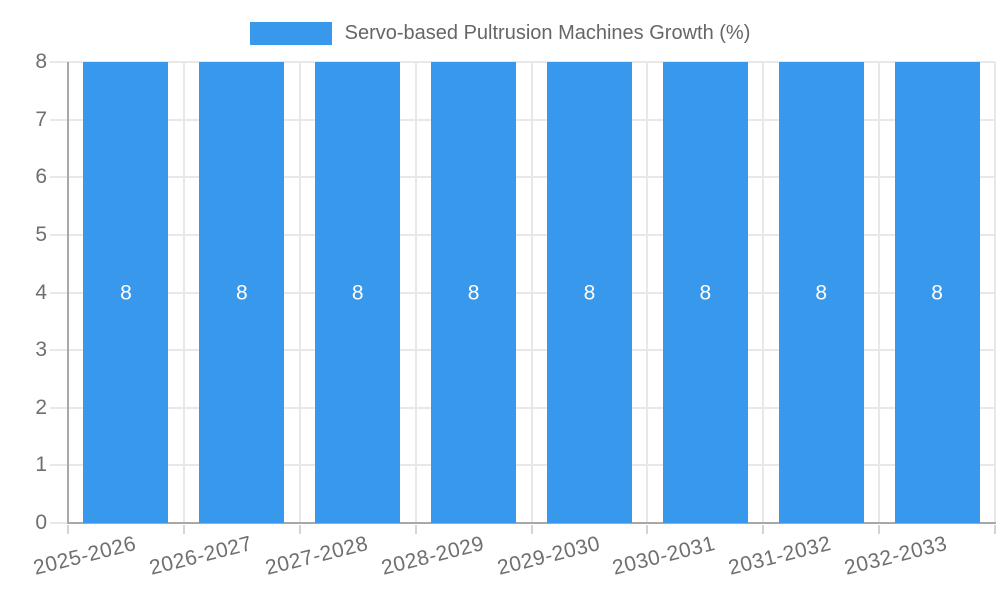 The image size is (1000, 600). What do you see at coordinates (432, 556) in the screenshot?
I see `x-tick-label: 2028-2029` at bounding box center [432, 556].